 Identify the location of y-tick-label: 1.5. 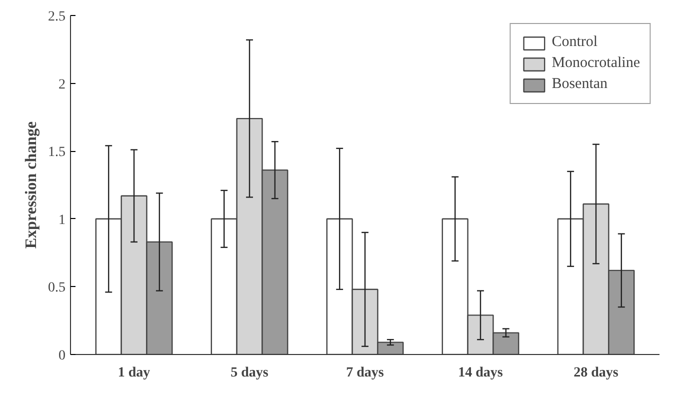
(57, 152).